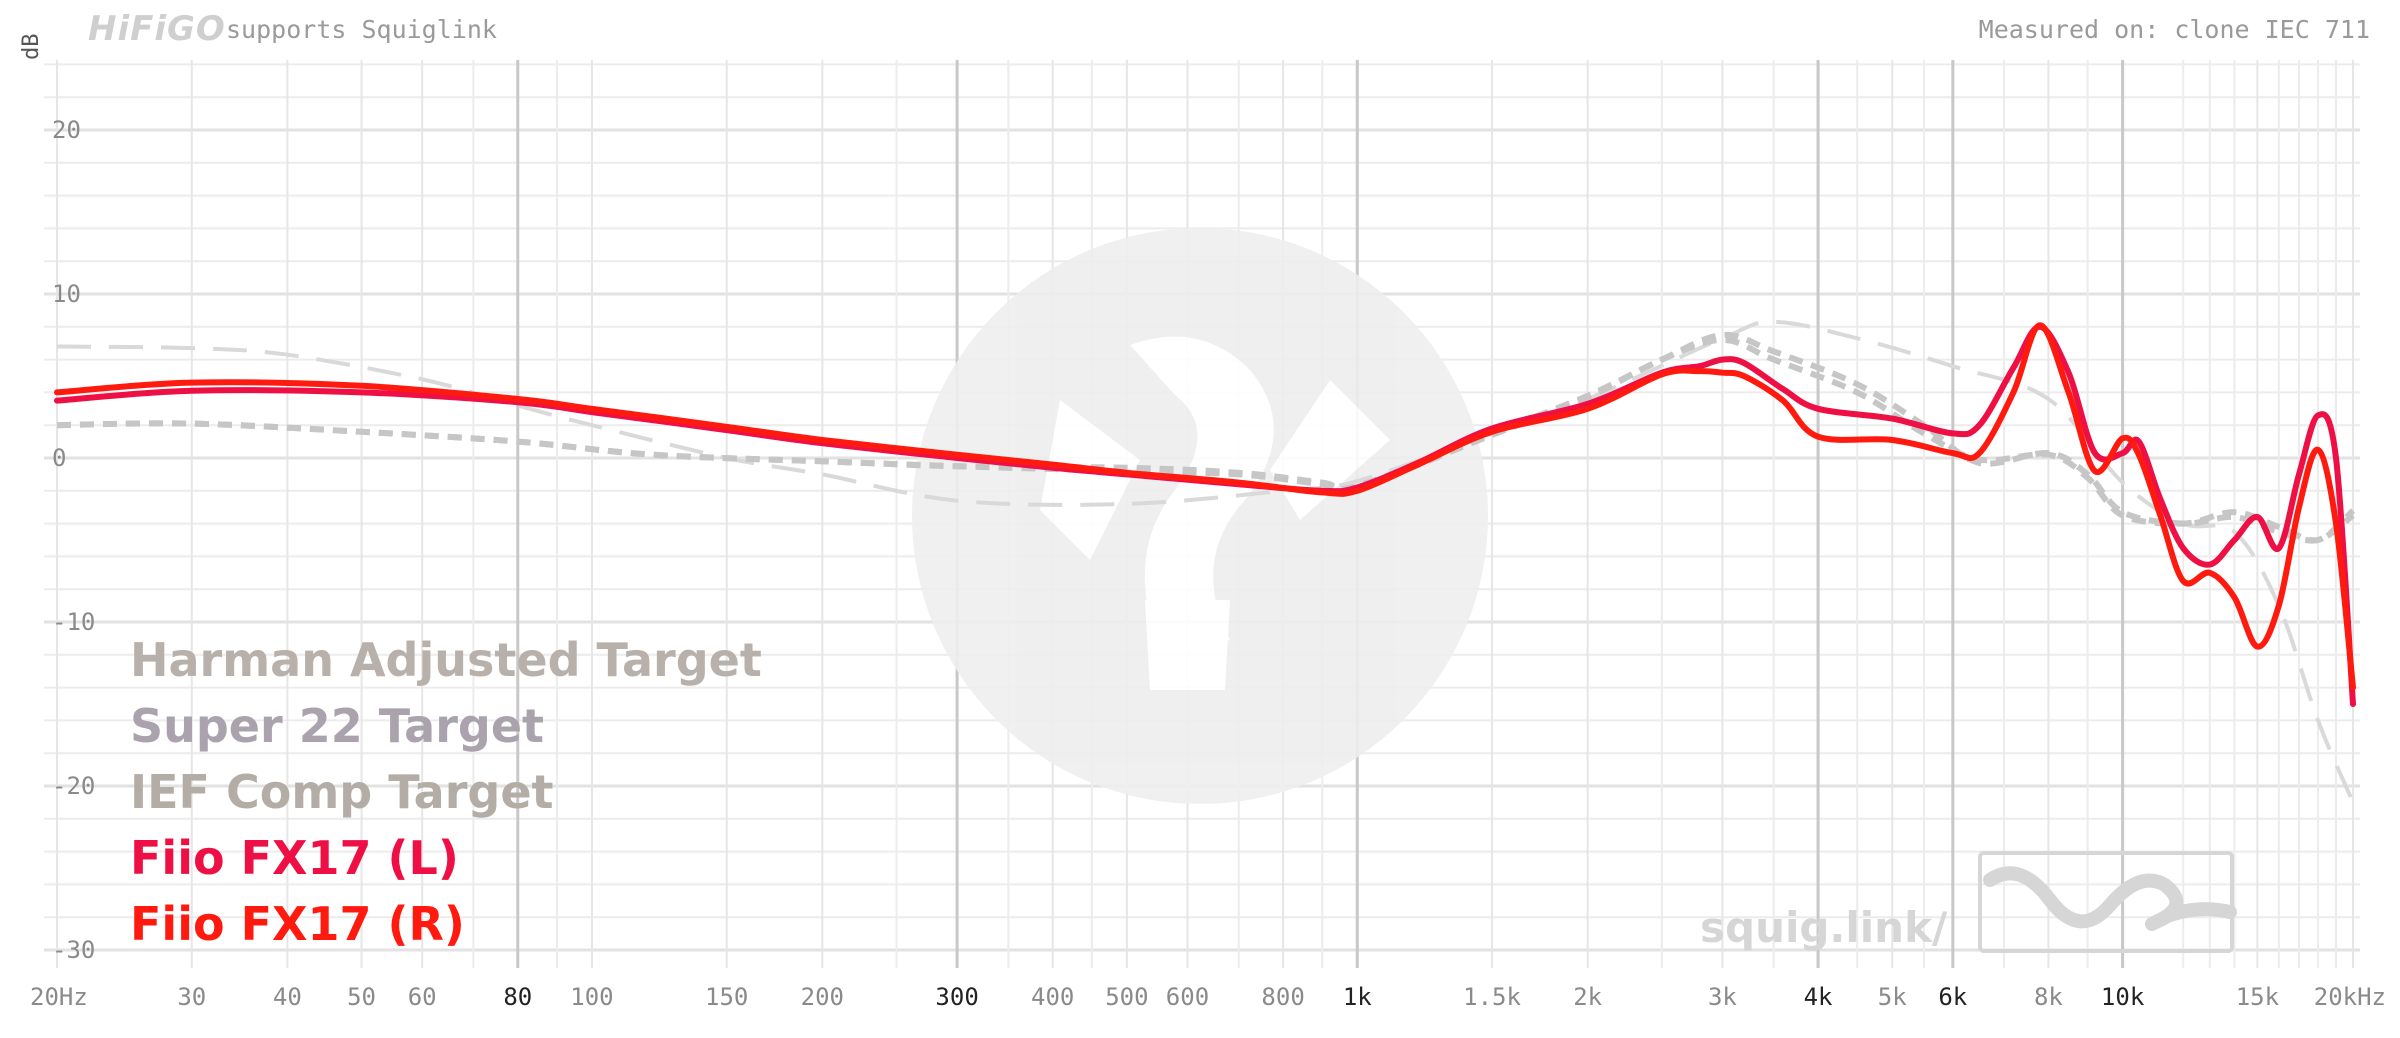  I want to click on y-tick-label: -20, so click(73, 786).